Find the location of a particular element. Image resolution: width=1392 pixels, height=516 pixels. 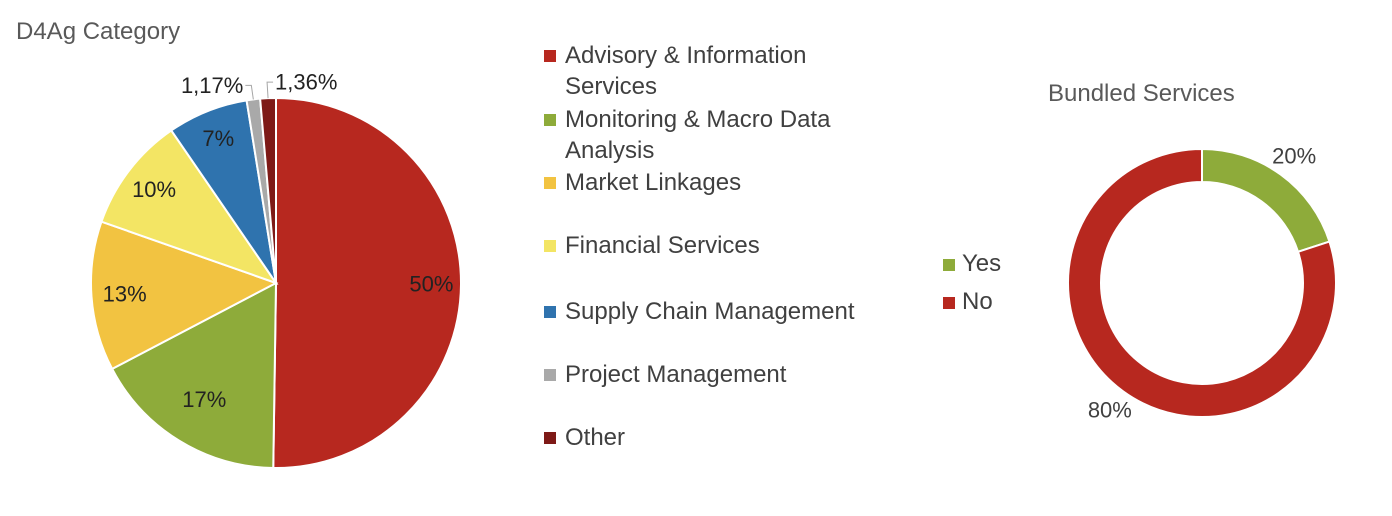

legend-item-financial: Financial Services is located at coordinates (704, 245).